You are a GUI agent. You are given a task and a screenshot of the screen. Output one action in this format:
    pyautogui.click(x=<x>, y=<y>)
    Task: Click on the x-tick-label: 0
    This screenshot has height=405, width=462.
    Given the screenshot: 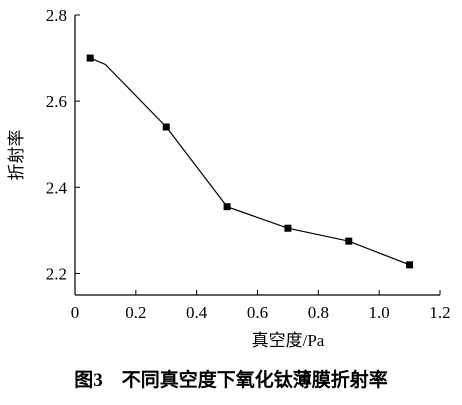 What is the action you would take?
    pyautogui.click(x=75, y=312)
    